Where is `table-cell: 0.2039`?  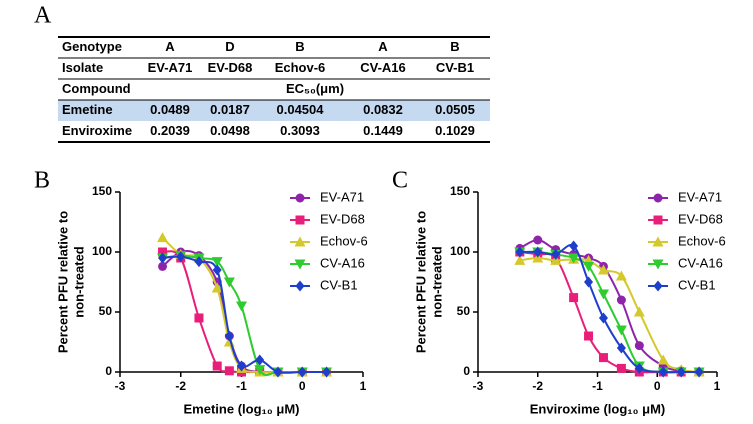 table-cell: 0.2039 is located at coordinates (170, 130).